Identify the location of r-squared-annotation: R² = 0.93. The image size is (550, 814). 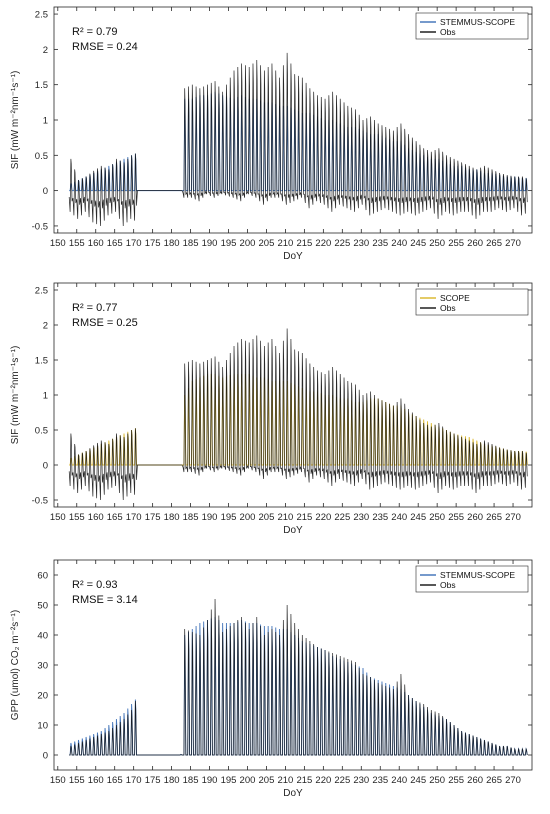
(95, 585).